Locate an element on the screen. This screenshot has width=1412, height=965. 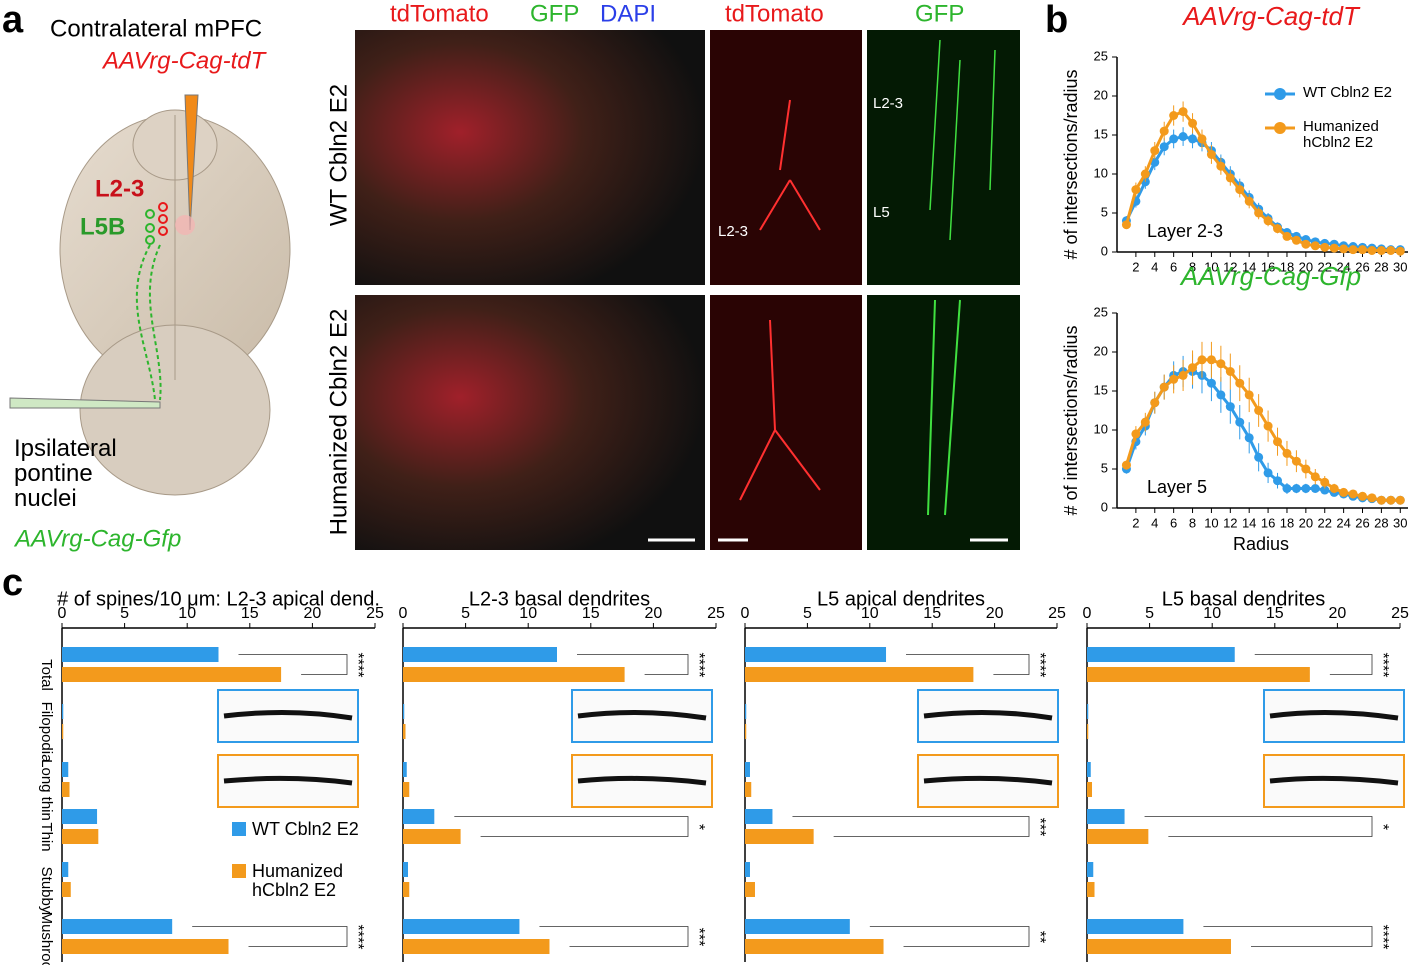
panel-label: a is located at coordinates (13, 20).